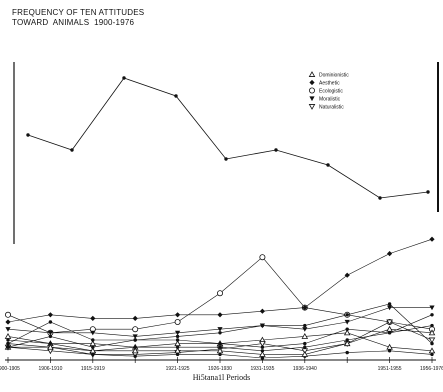 The width and height of the screenshot is (443, 392). What do you see at coordinates (331, 92) in the screenshot?
I see `legend-label-2: Ecologistic` at bounding box center [331, 92].